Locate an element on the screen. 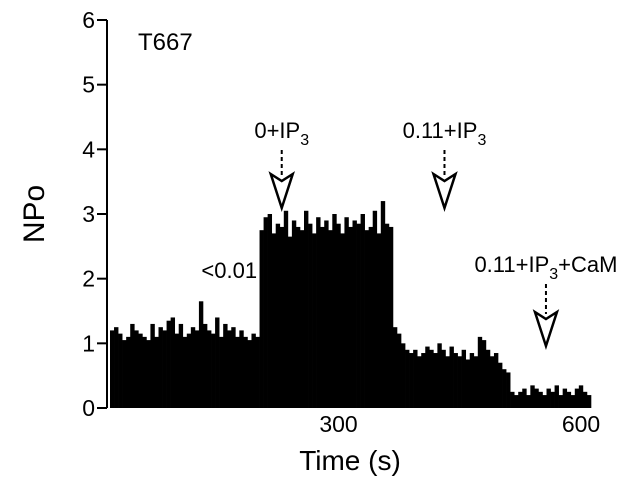 The width and height of the screenshot is (632, 481). annotation-label: <0.01 is located at coordinates (229, 270).